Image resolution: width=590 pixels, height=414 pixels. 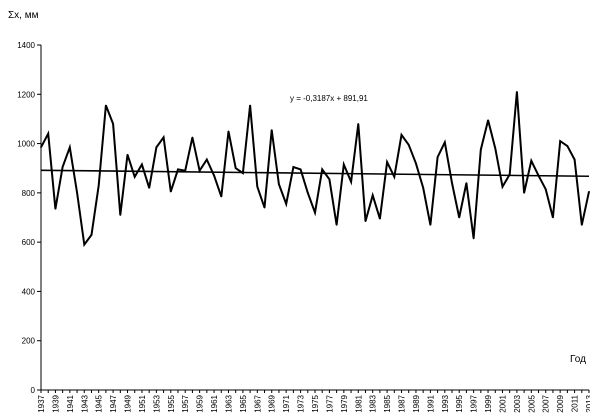 What do you see at coordinates (171, 403) in the screenshot?
I see `x-tick-label: 1955` at bounding box center [171, 403].